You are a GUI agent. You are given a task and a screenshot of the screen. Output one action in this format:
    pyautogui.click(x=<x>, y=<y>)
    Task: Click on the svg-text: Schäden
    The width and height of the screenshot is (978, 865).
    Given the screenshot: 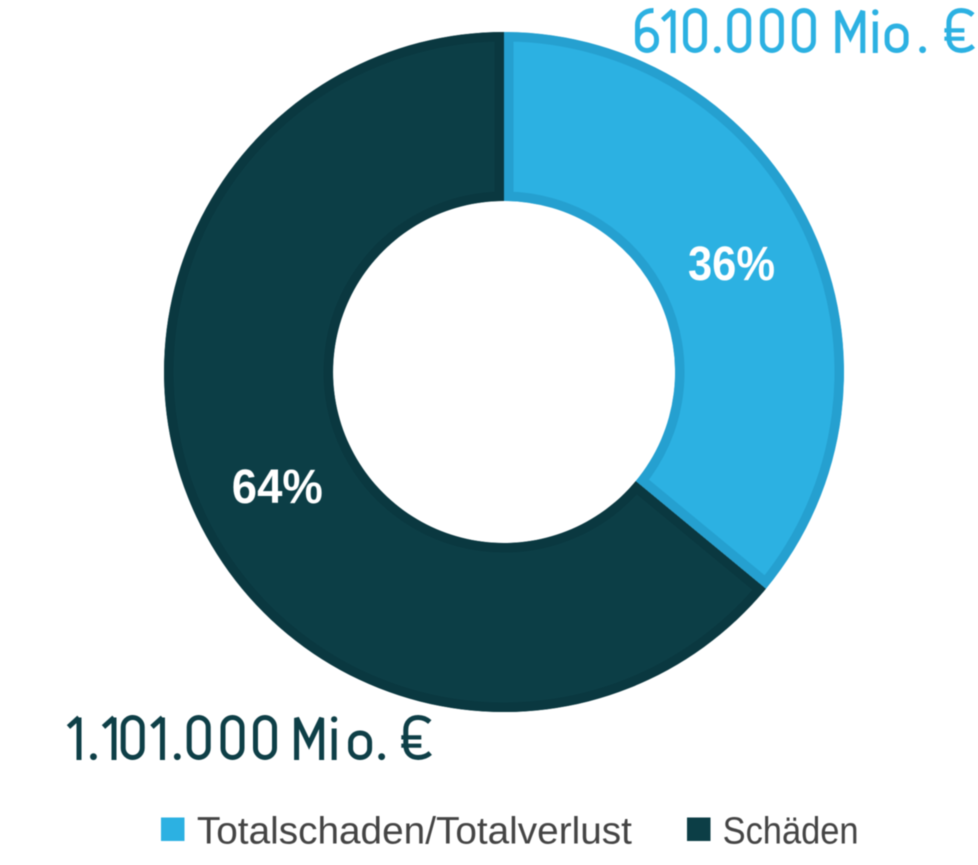 What is the action you would take?
    pyautogui.click(x=791, y=832)
    